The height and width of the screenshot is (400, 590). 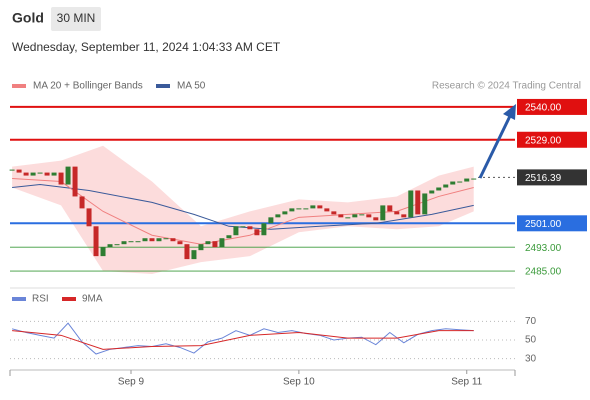 I want to click on timeframe: 30 MIN, so click(x=76, y=18).